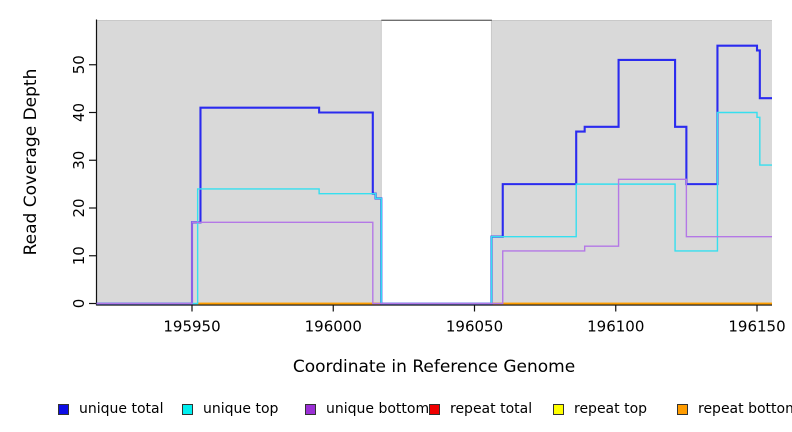  I want to click on legend-swatch-unique-total, so click(63, 409).